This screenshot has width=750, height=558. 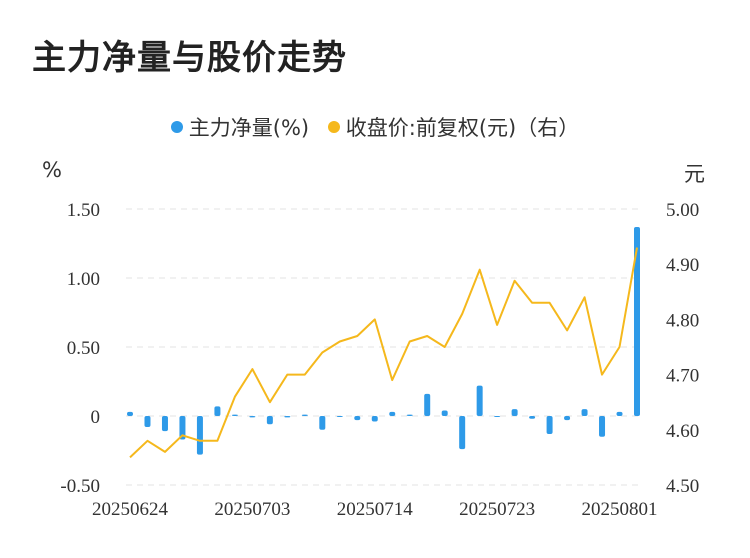 I want to click on y-left-tick-label: -0.50, so click(x=80, y=486).